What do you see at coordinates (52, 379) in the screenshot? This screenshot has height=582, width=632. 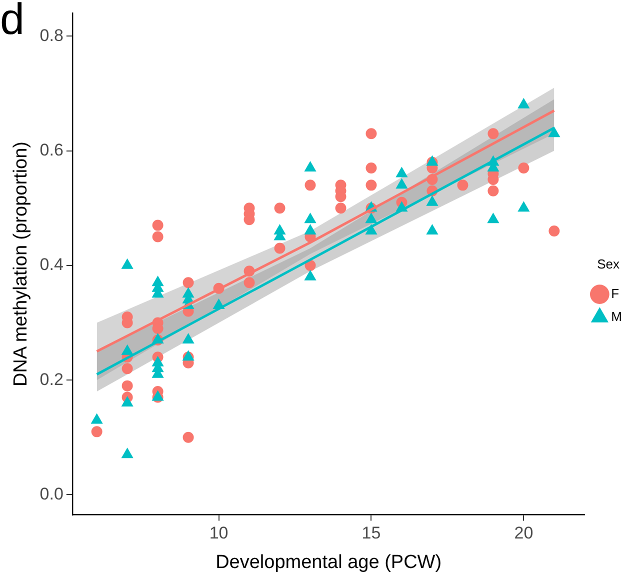 I see `y-tick-label: 0.2` at bounding box center [52, 379].